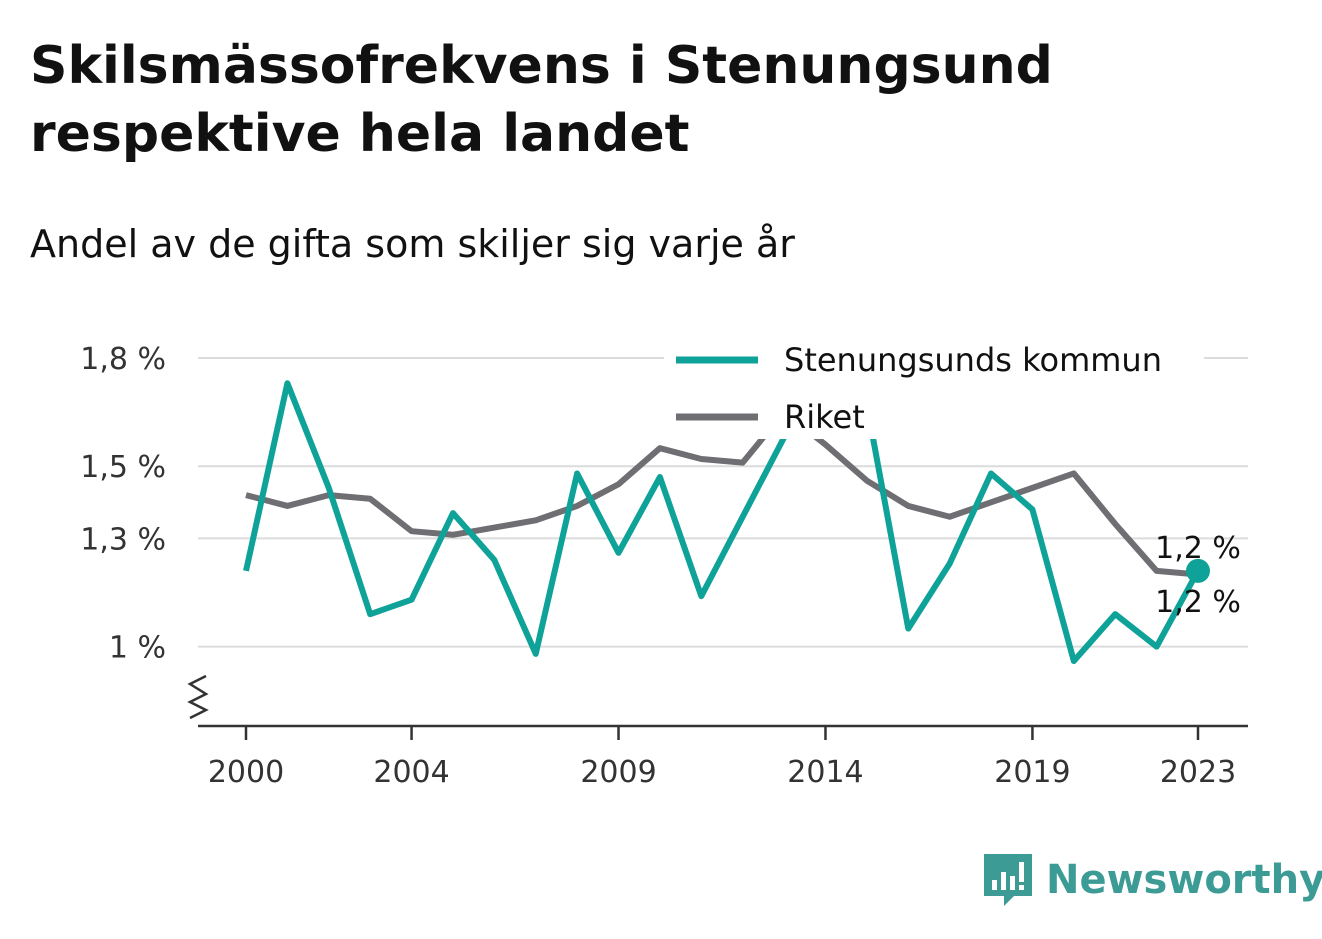 The image size is (1322, 939). What do you see at coordinates (1198, 772) in the screenshot?
I see `x-tick-label: 2023` at bounding box center [1198, 772].